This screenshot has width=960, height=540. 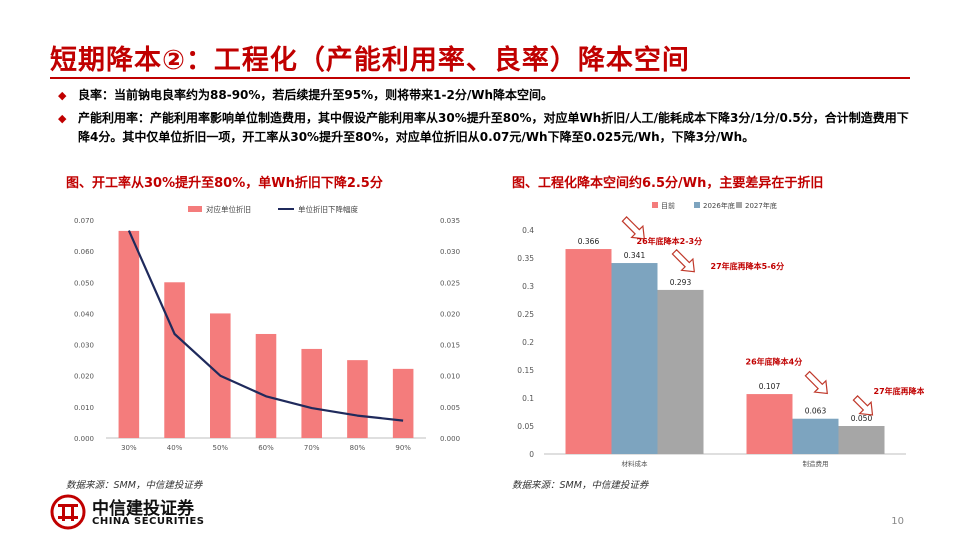 I want to click on annotation-text: 26年底降本2-3分, so click(x=670, y=241).